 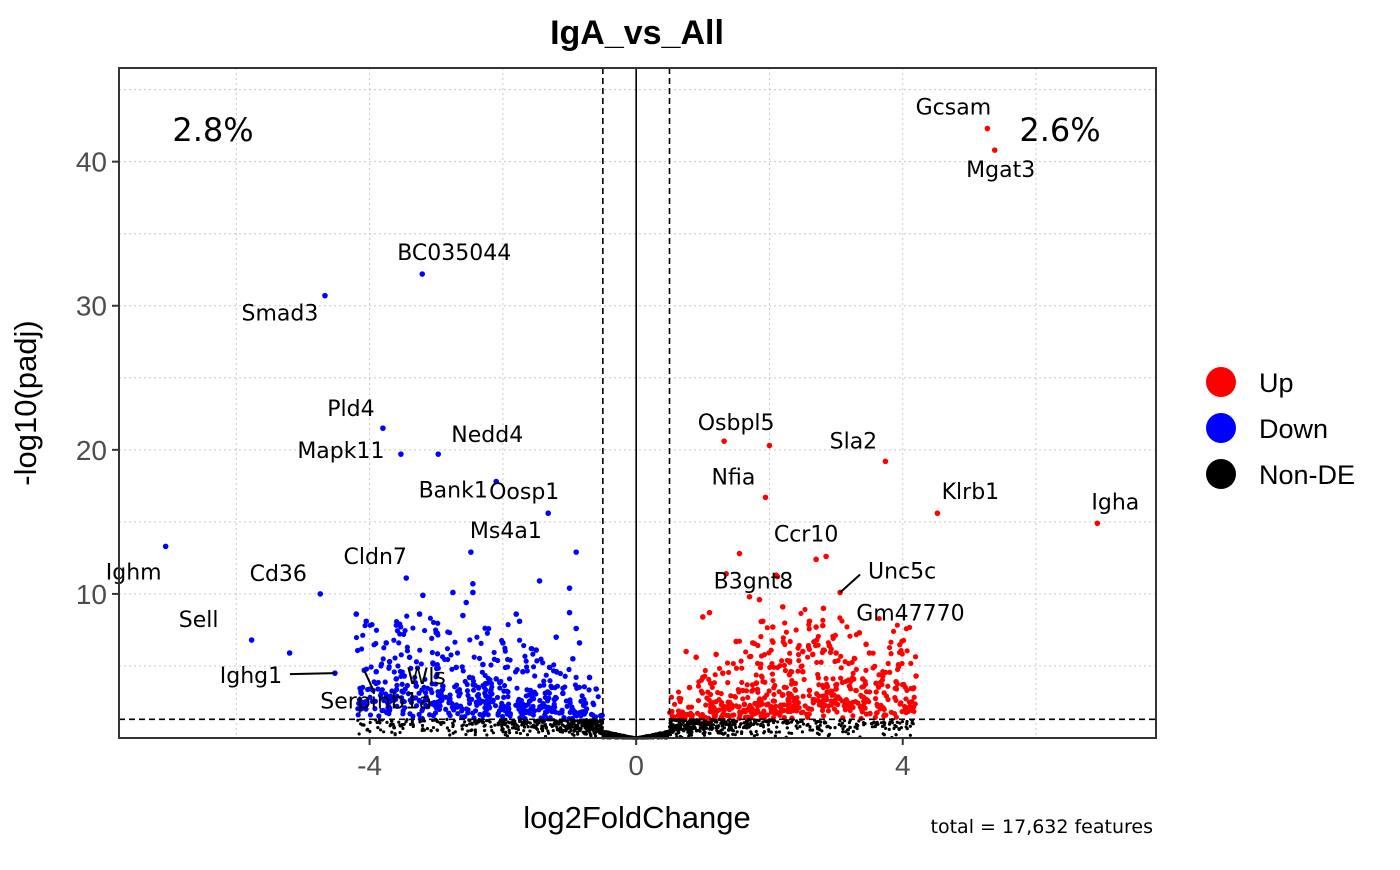 What do you see at coordinates (97, 378) in the screenshot?
I see `y-axis-ticks: 10 20 30 40` at bounding box center [97, 378].